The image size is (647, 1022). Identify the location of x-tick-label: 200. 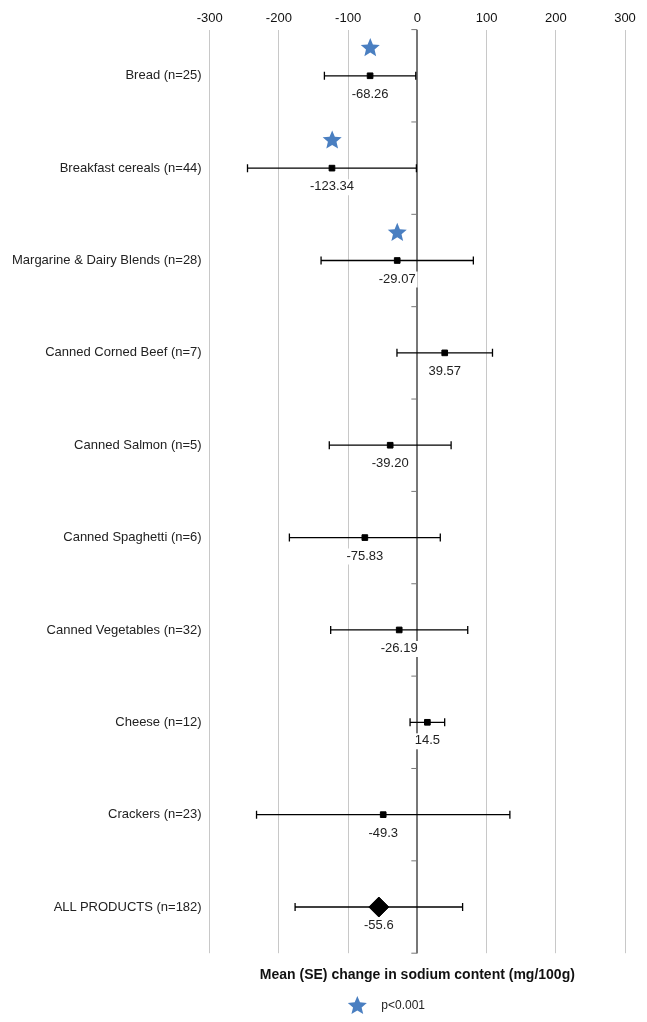
(555, 18).